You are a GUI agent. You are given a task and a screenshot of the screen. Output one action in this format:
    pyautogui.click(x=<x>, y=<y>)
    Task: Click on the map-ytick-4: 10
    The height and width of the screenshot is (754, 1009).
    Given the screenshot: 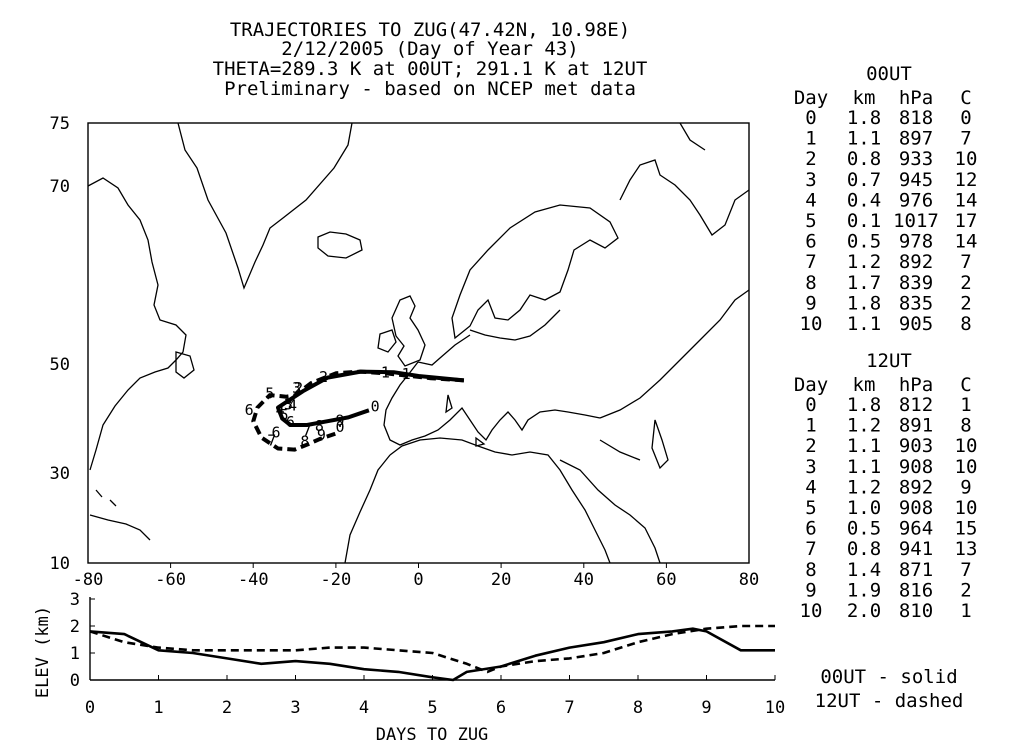 What is the action you would take?
    pyautogui.click(x=60, y=564)
    